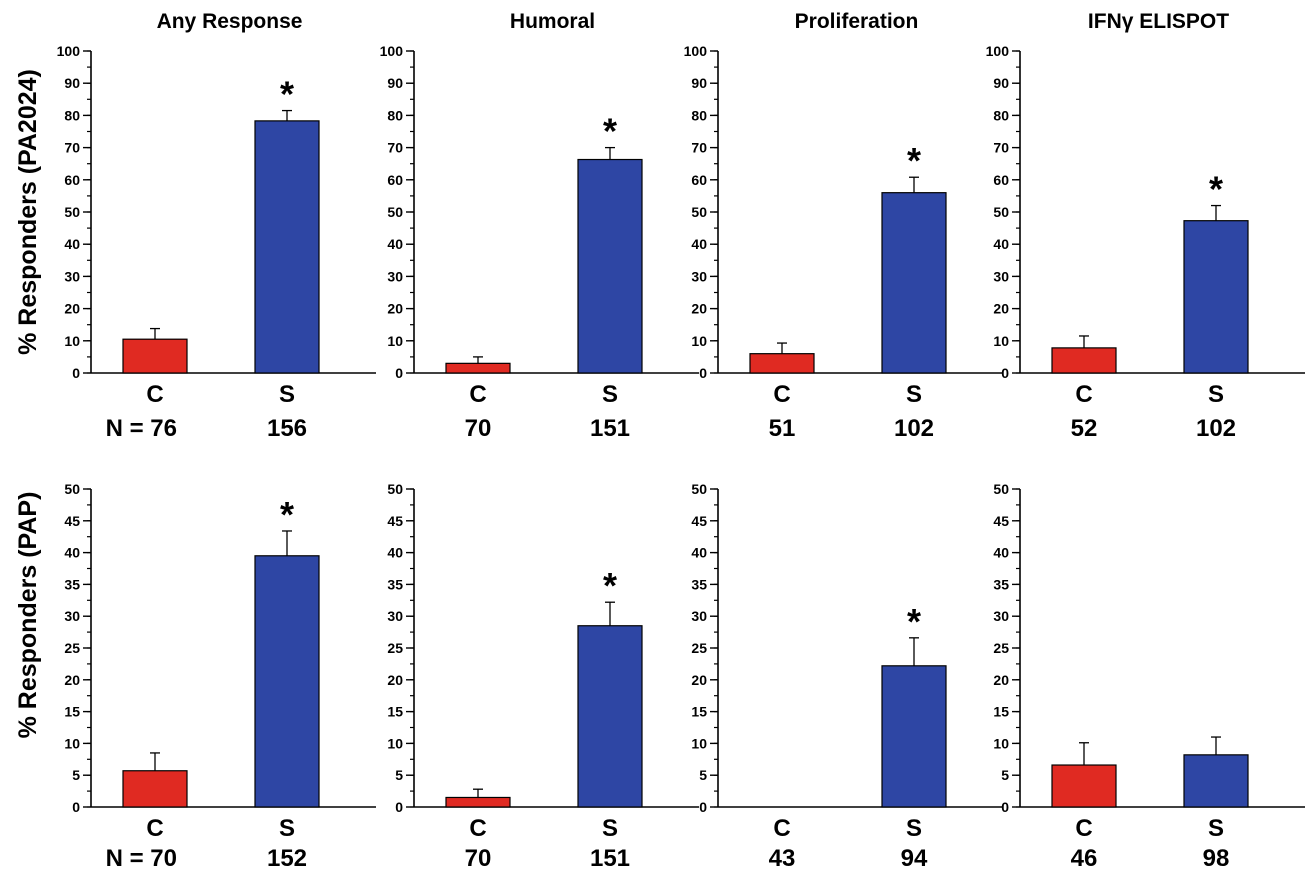 The width and height of the screenshot is (1312, 878). I want to click on row-label-pa2024: % Responders (PA2024), so click(28, 212).